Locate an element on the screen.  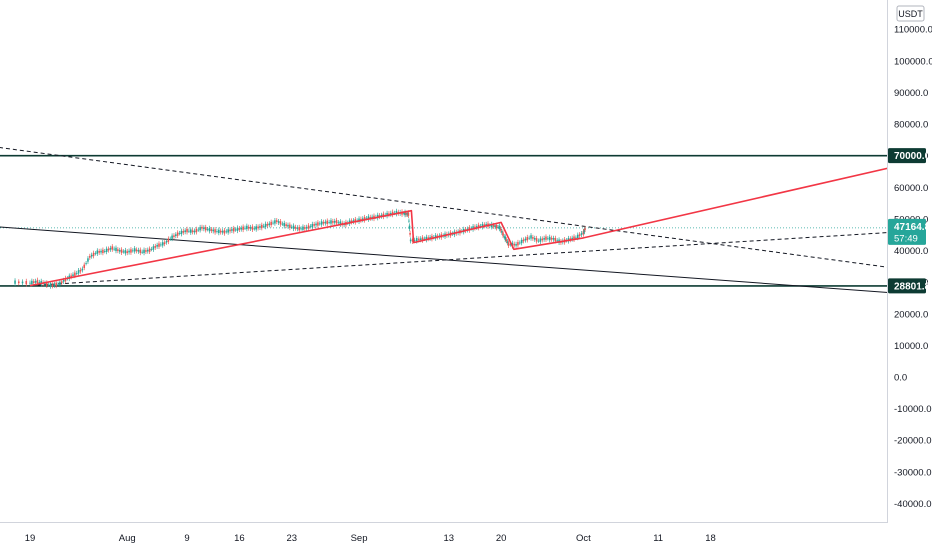
countdown-label: 57:49 is located at coordinates (906, 238).